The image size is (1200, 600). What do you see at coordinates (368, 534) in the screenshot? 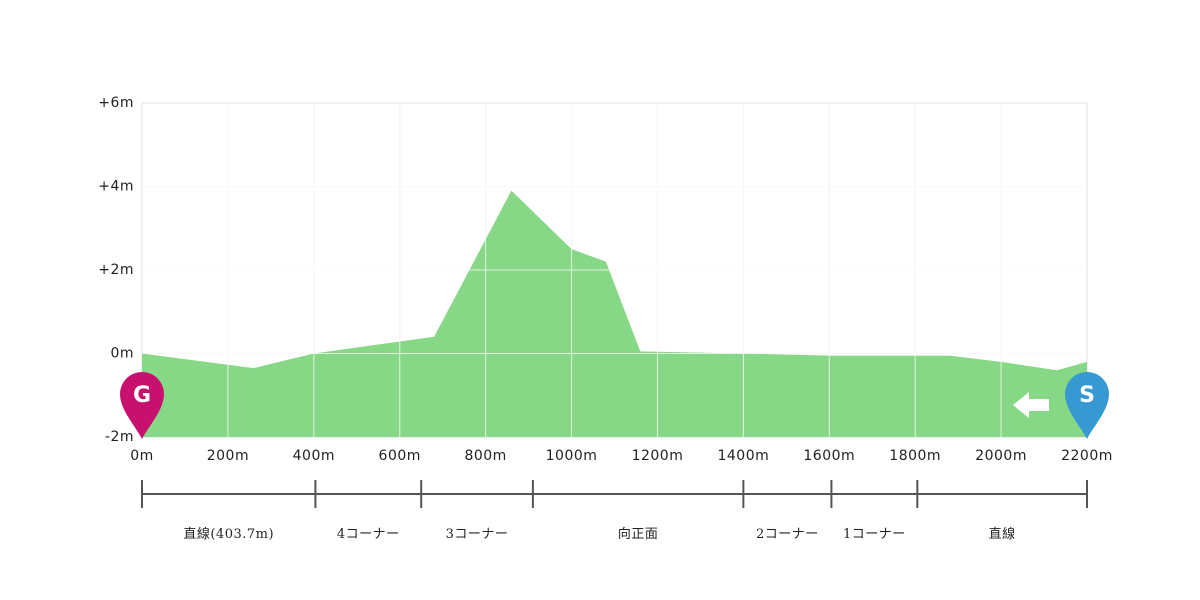
I see `section-label: 4コーナー` at bounding box center [368, 534].